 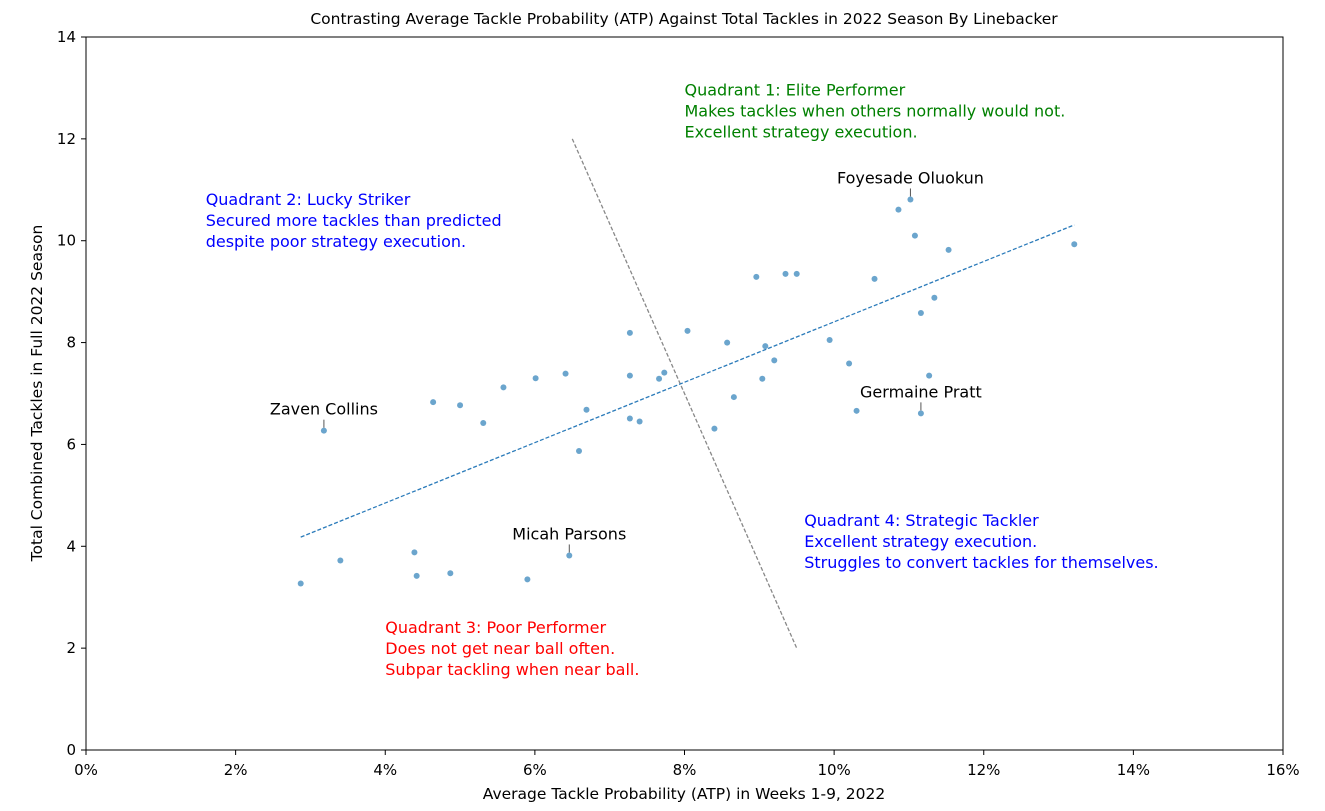 What do you see at coordinates (795, 90) in the screenshot?
I see `quadrant-annotation-line: Quadrant 1: Elite Performer` at bounding box center [795, 90].